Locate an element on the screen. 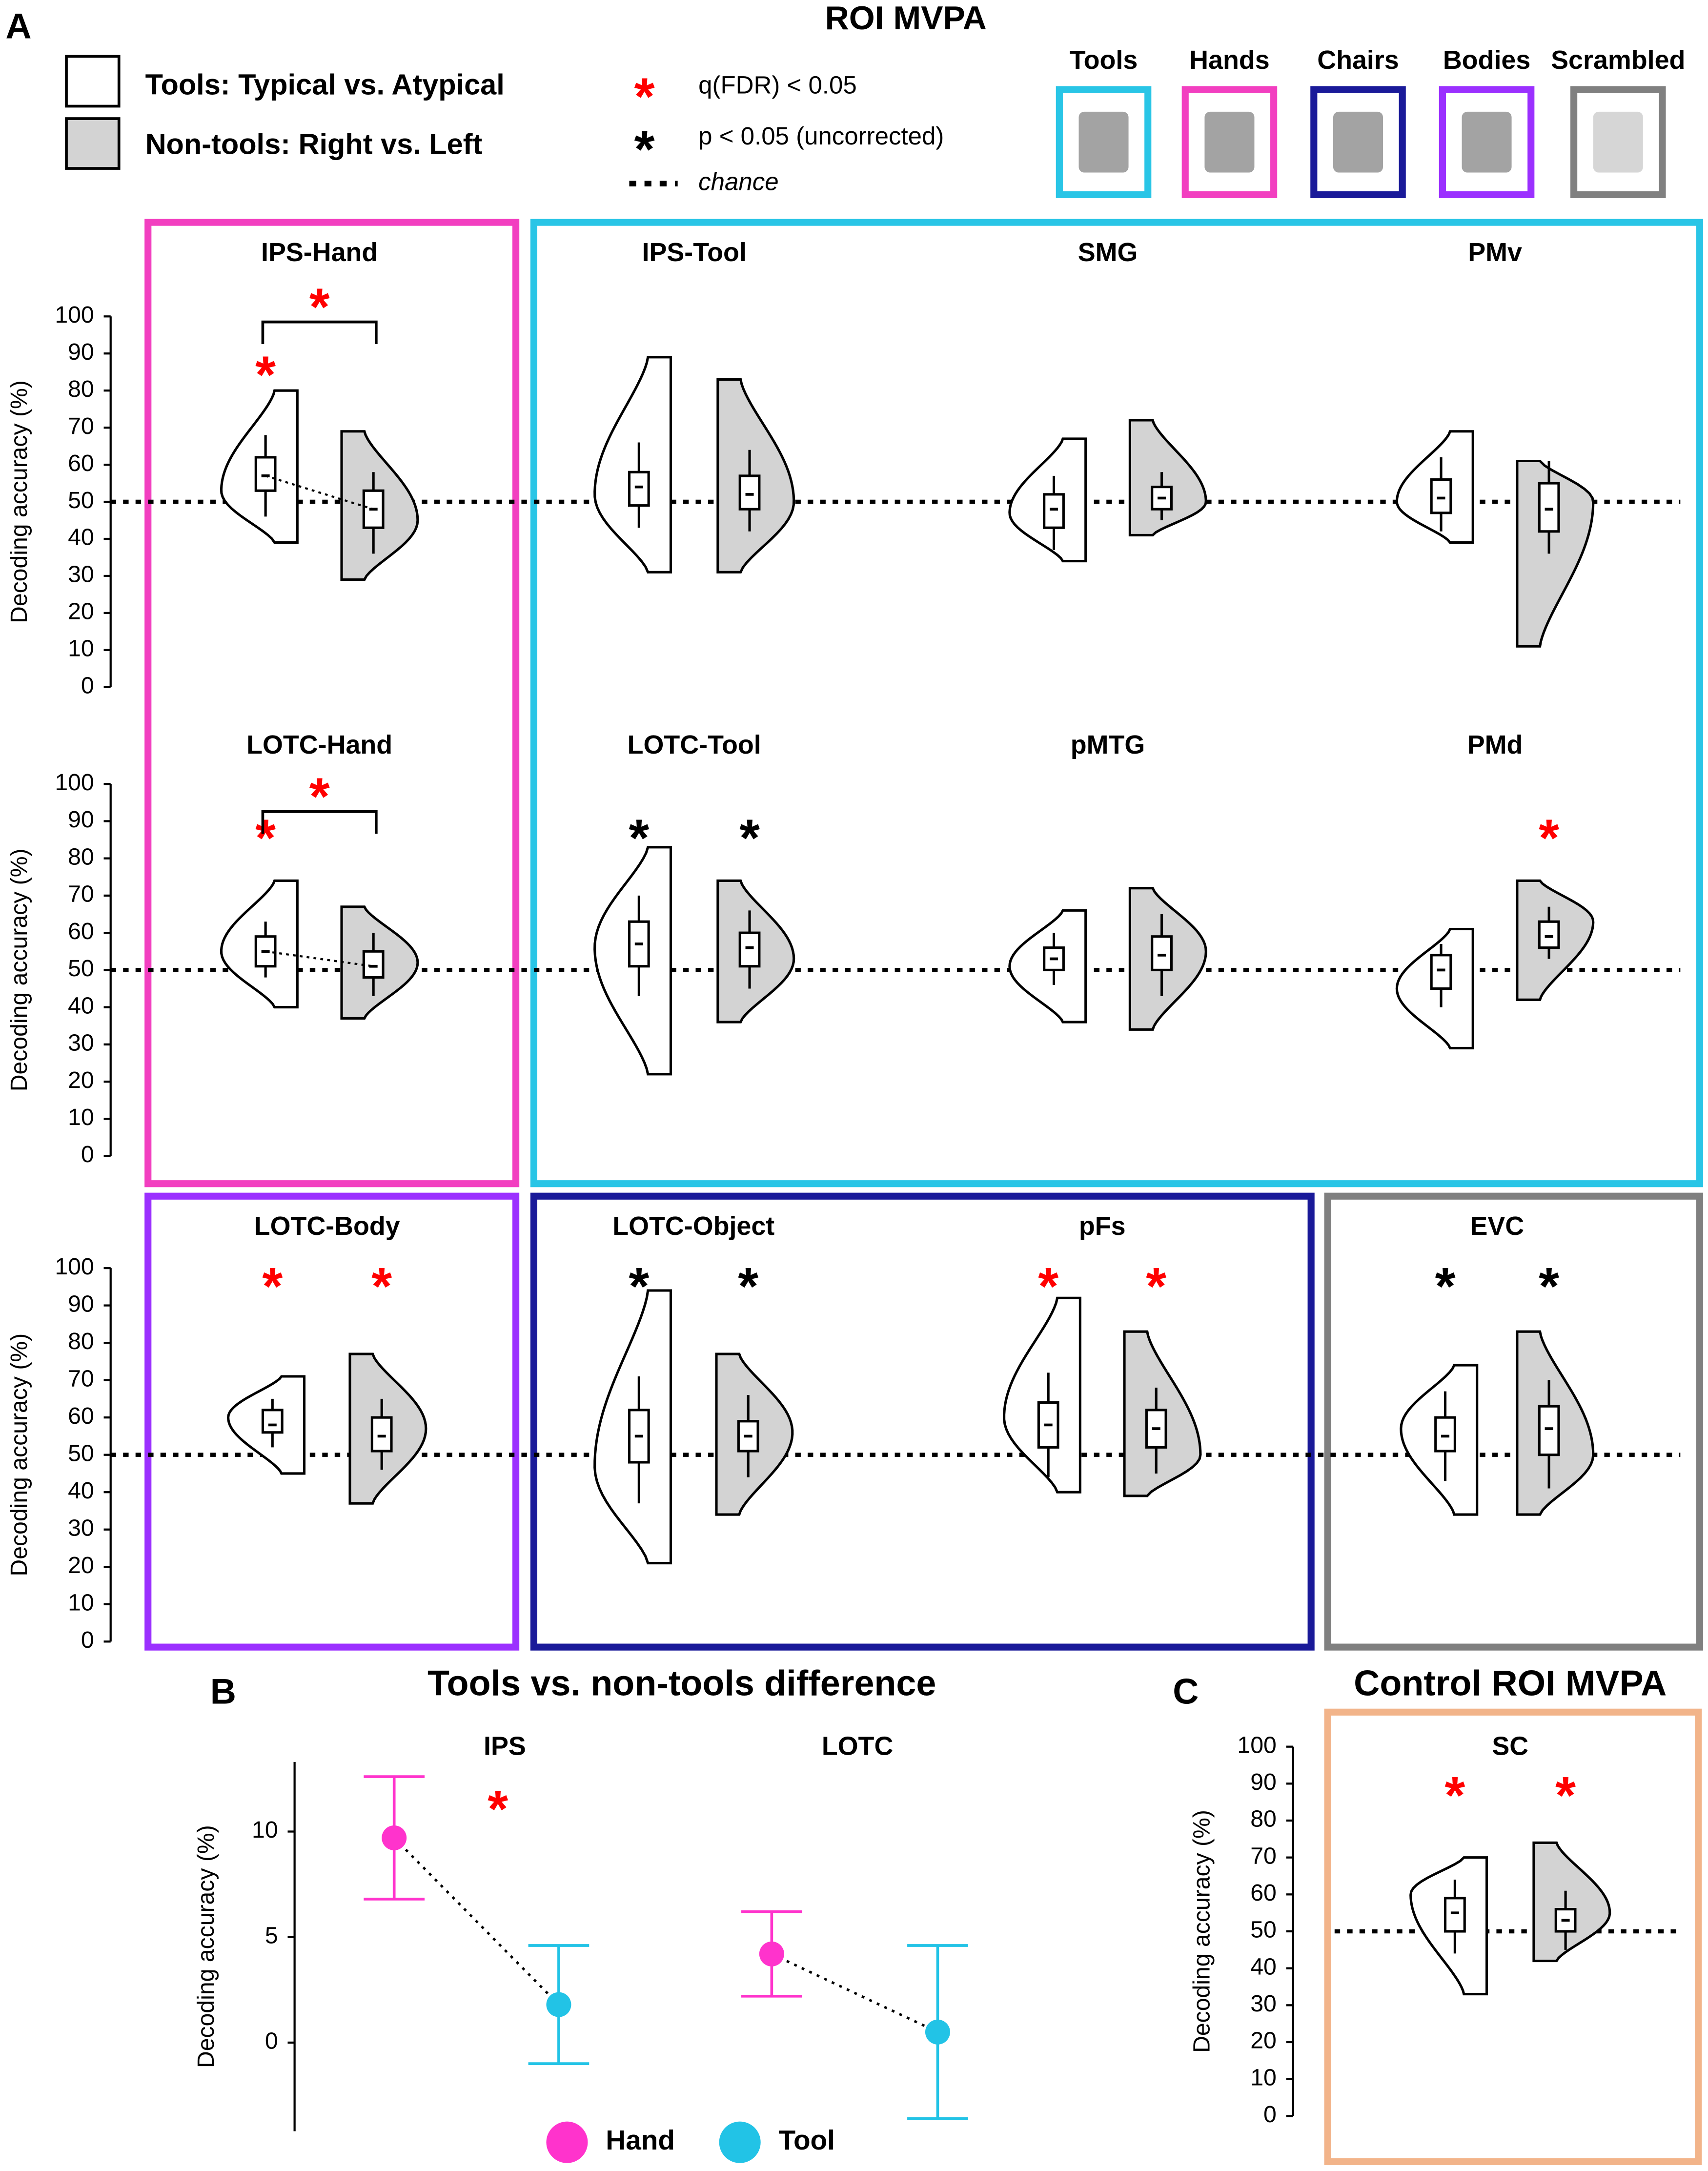  roi-title: pFs is located at coordinates (1102, 1226).